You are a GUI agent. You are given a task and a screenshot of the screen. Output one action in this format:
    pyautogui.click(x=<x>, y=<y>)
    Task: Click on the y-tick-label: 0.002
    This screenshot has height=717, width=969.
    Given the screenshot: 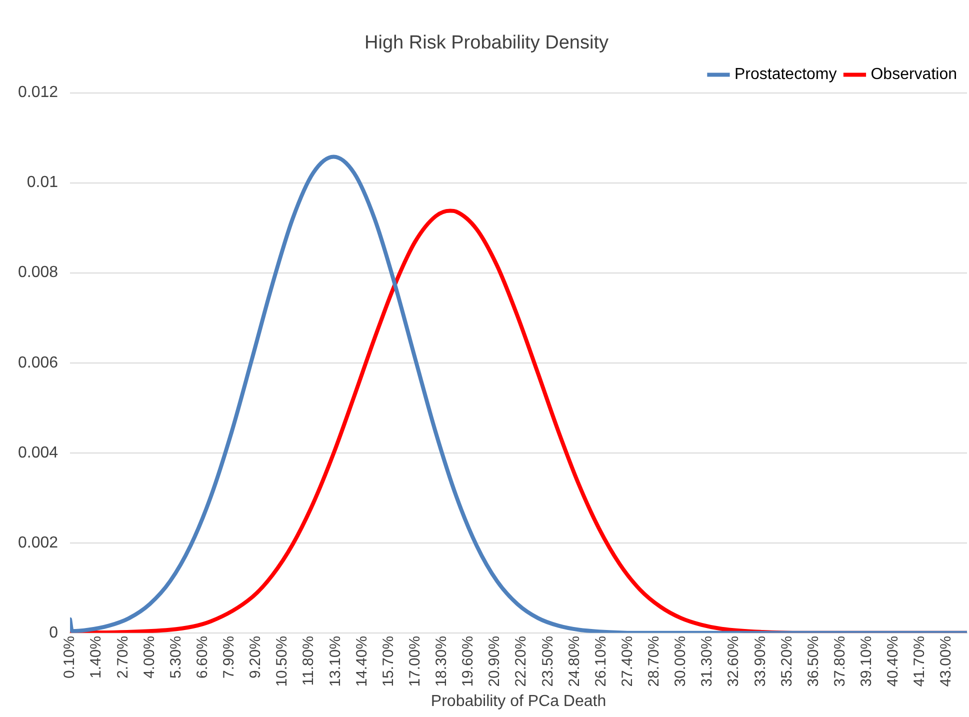 What is the action you would take?
    pyautogui.click(x=38, y=543)
    